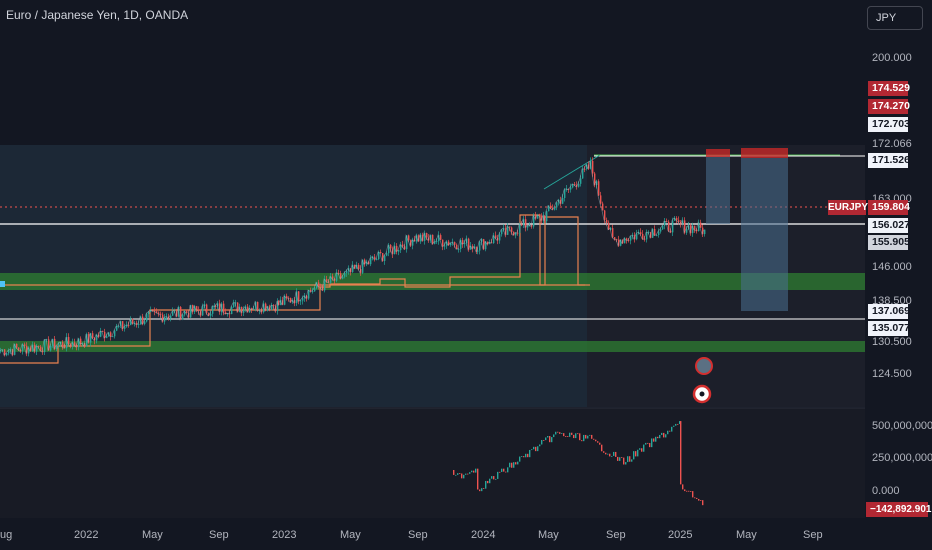 The width and height of the screenshot is (932, 550). Describe the element at coordinates (889, 242) in the screenshot. I see `price-tag-155-905: 155.905` at that location.